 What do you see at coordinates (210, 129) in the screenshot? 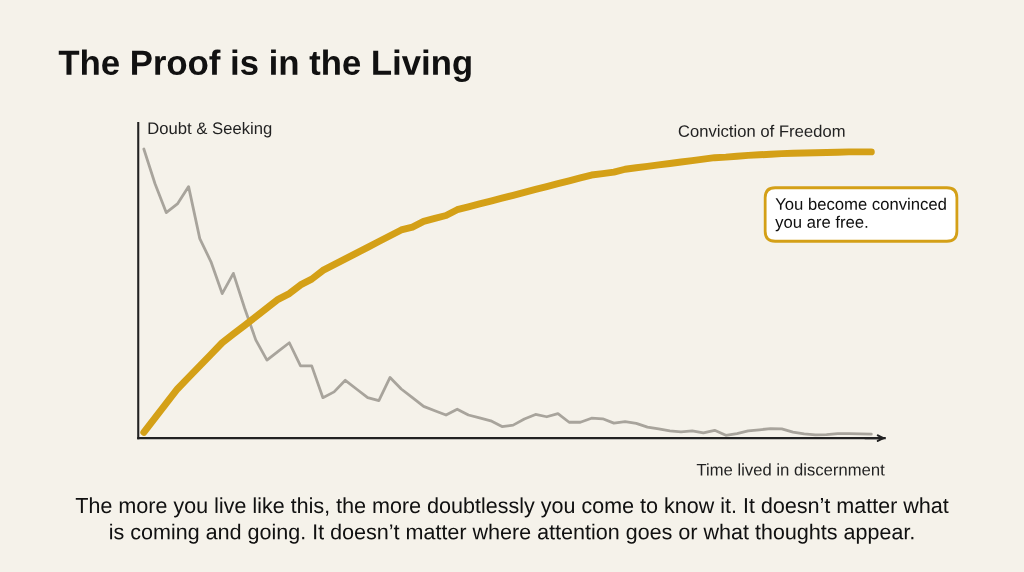
I see `series-label: Doubt & Seeking` at bounding box center [210, 129].